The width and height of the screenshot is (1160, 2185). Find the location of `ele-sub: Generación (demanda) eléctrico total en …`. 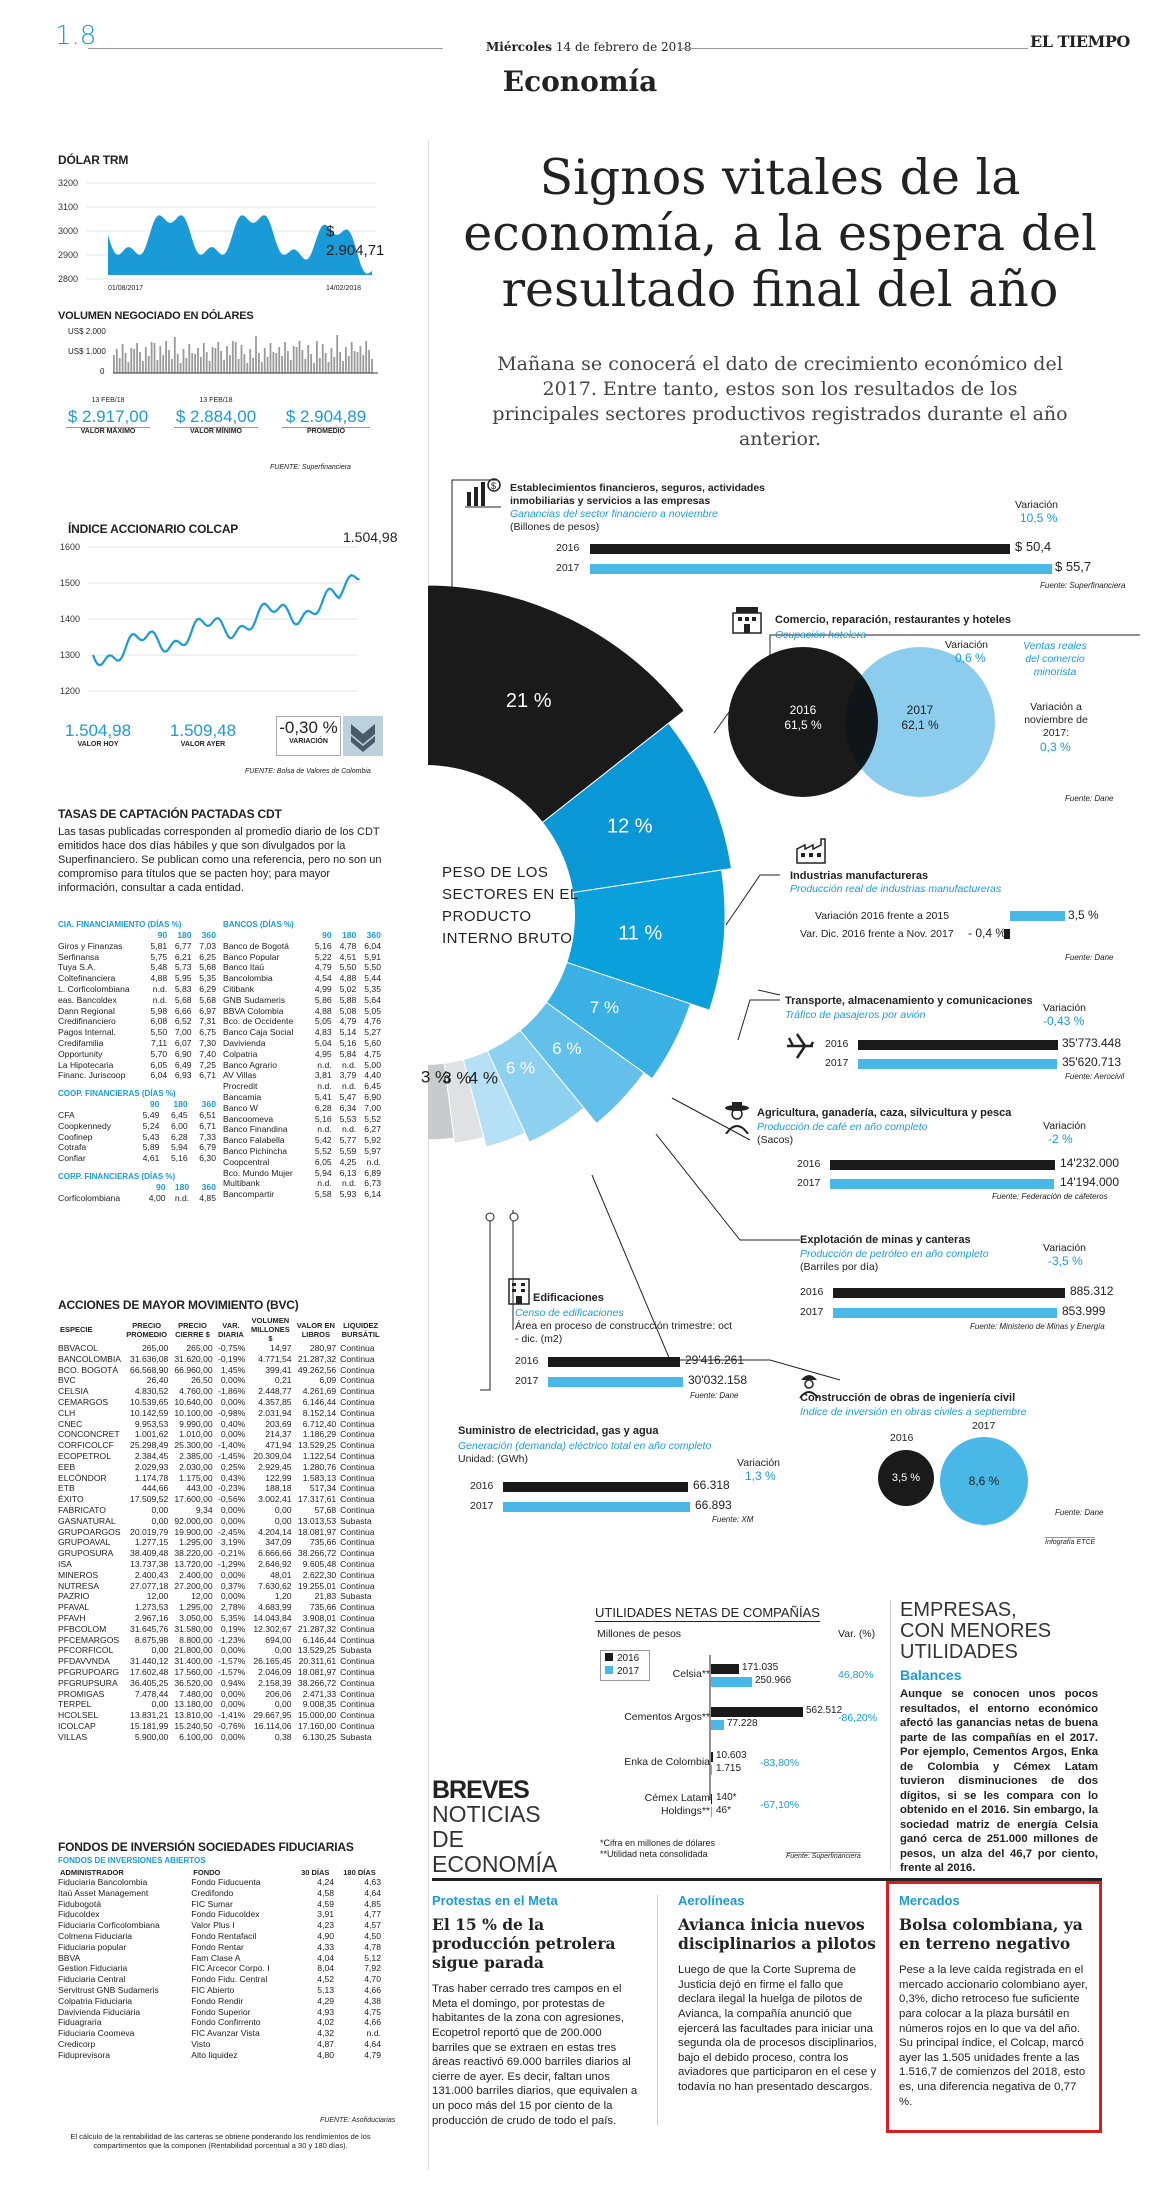

ele-sub: Generación (demanda) eléctrico total en … is located at coordinates (585, 1446).